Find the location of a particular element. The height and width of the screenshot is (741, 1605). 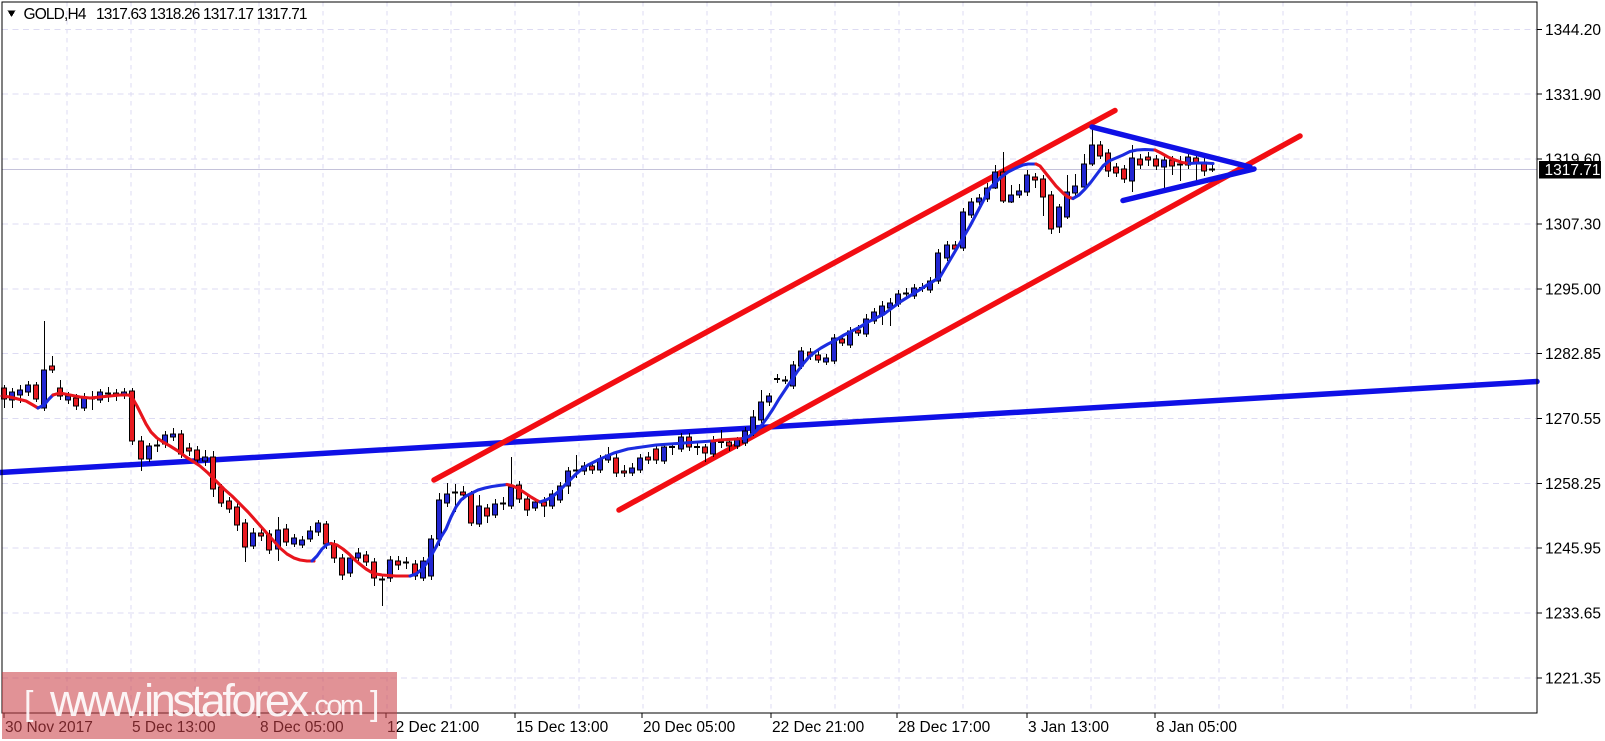

svg-text: 1344.20 is located at coordinates (1573, 30).